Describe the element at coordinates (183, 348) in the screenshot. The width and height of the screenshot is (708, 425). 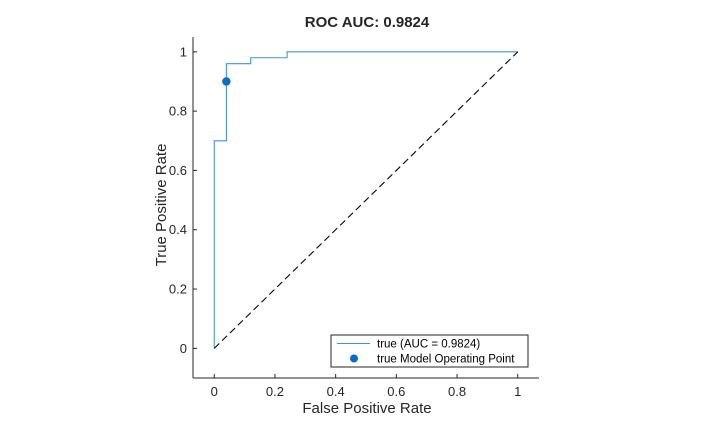
I see `y-tick-label: 0` at that location.